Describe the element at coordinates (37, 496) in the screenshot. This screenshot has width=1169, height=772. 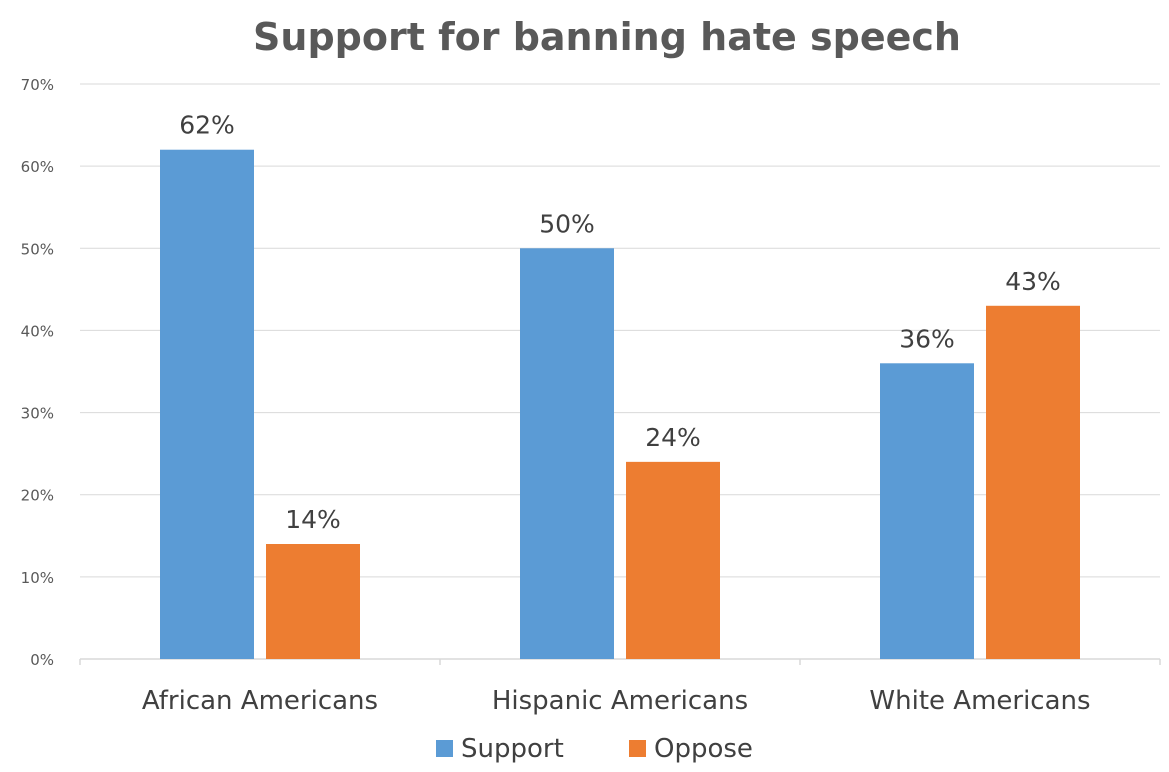
I see `y-tick-label: 20%` at that location.